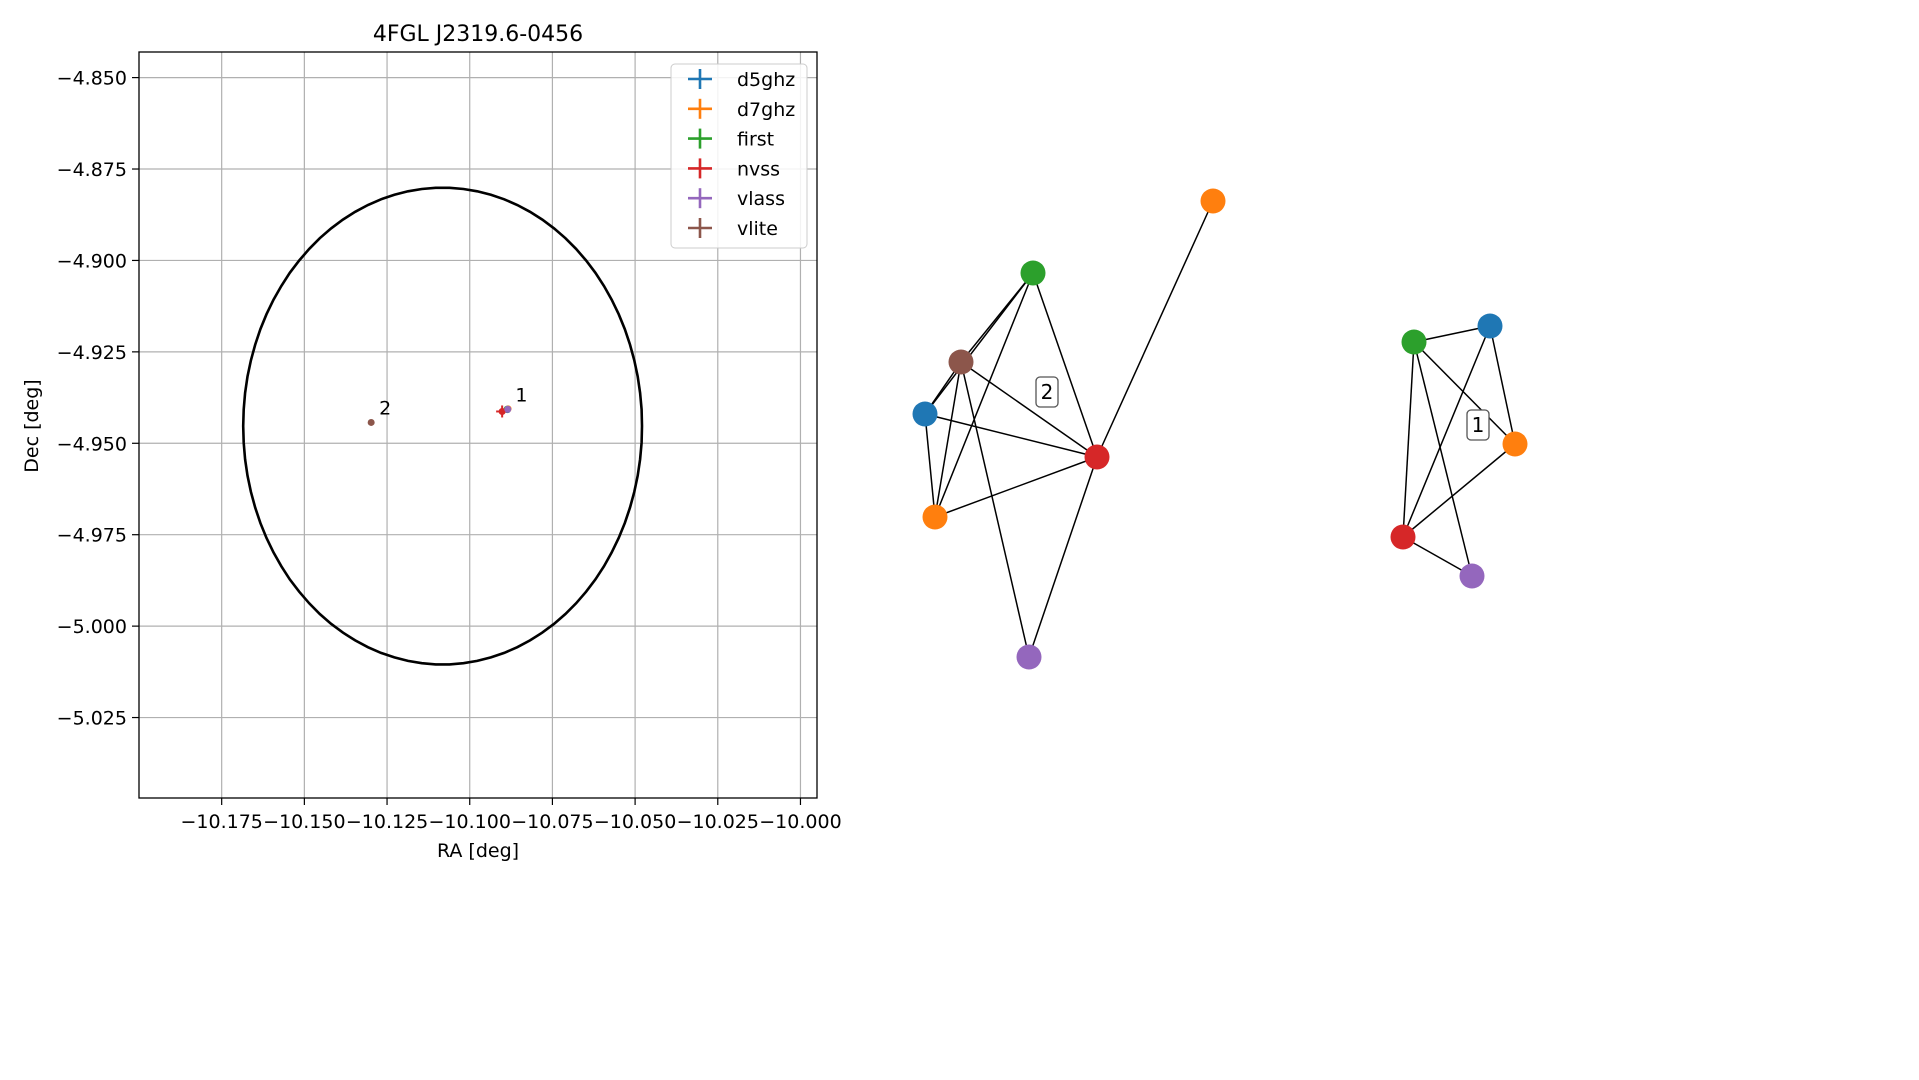 The height and width of the screenshot is (1080, 1919). I want to click on legend: d5ghz d7ghz first nvss vlass vlite, so click(739, 156).